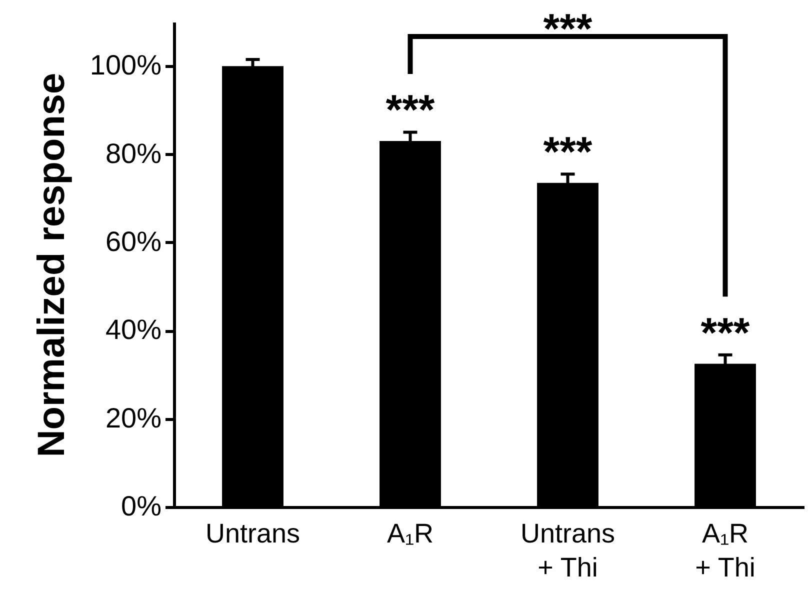 The width and height of the screenshot is (809, 603). I want to click on y-tick-label: 100%, so click(126, 65).